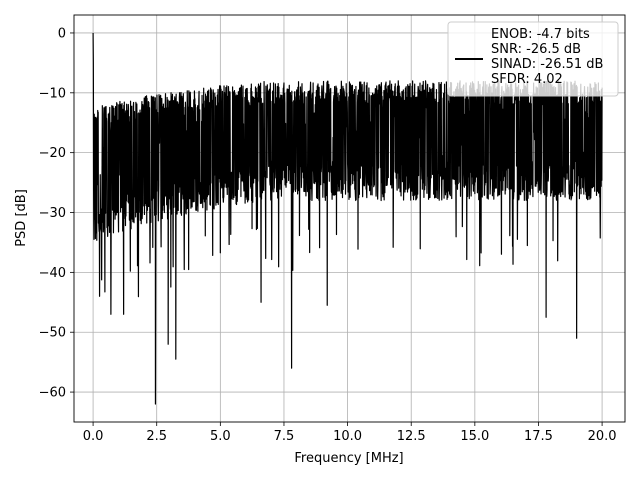 The width and height of the screenshot is (640, 484). Describe the element at coordinates (21, 218) in the screenshot. I see `y-axis-label: PSD [dB]` at that location.